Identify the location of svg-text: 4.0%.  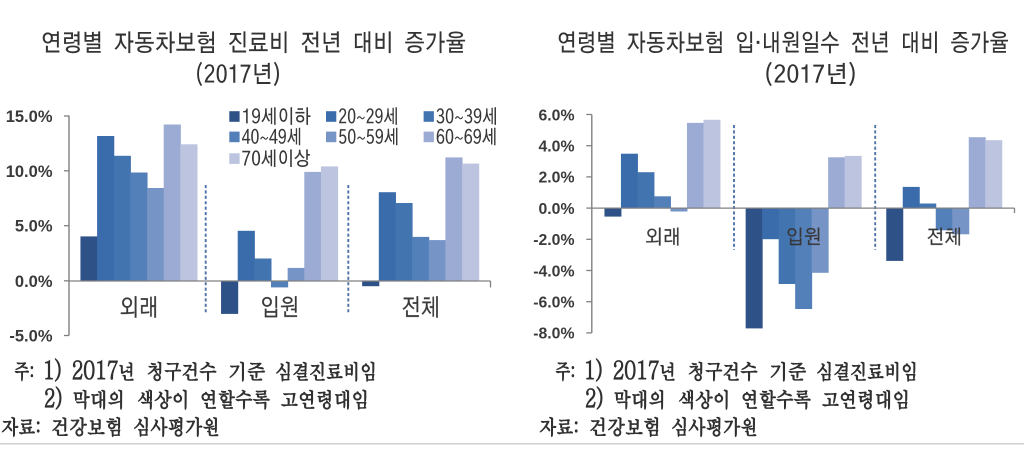
(556, 146).